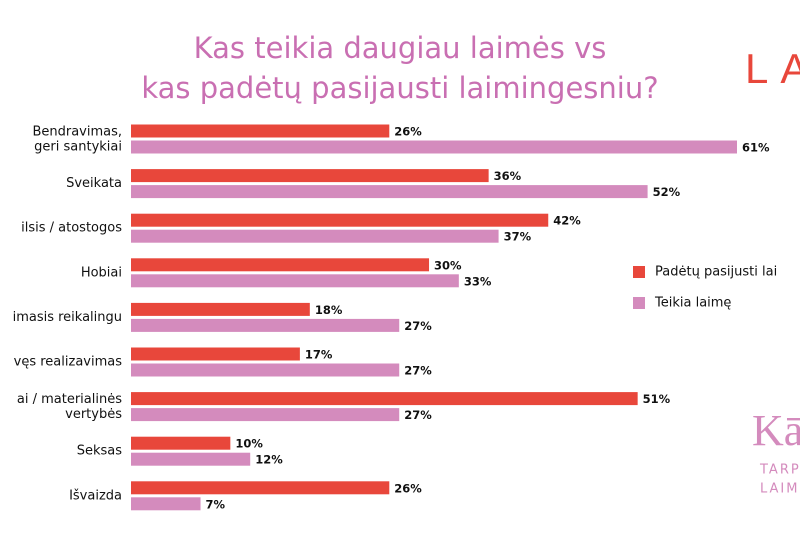 The width and height of the screenshot is (800, 533). I want to click on legend-label: Teikia laimę, so click(692, 303).